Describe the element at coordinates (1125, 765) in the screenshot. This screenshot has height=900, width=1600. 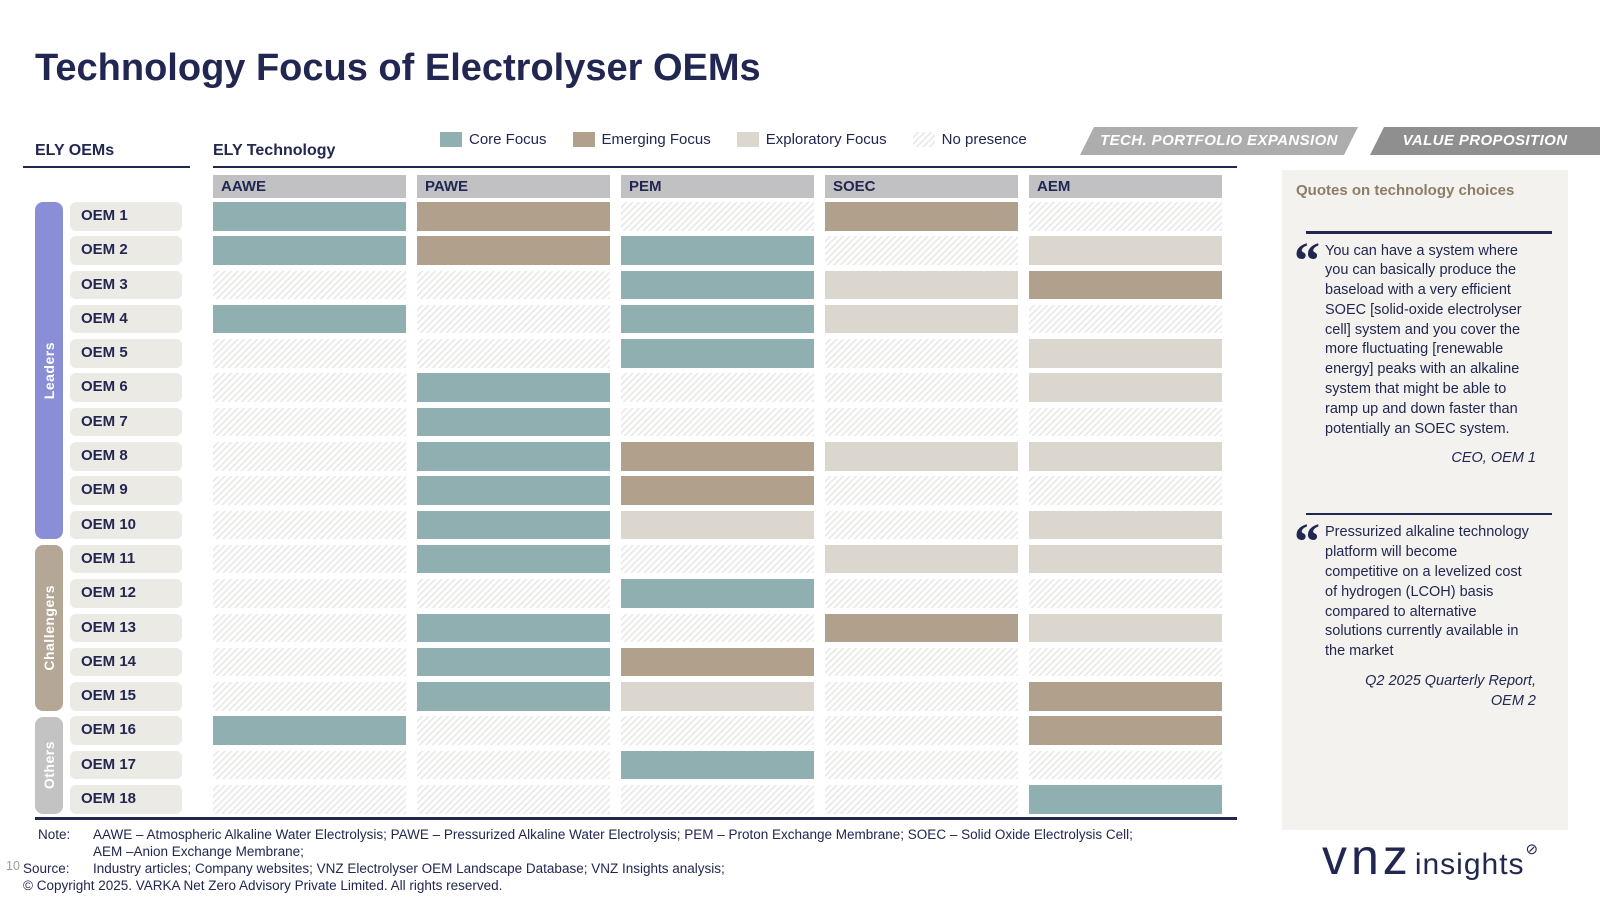
I see `cell-oem-17-aem` at that location.